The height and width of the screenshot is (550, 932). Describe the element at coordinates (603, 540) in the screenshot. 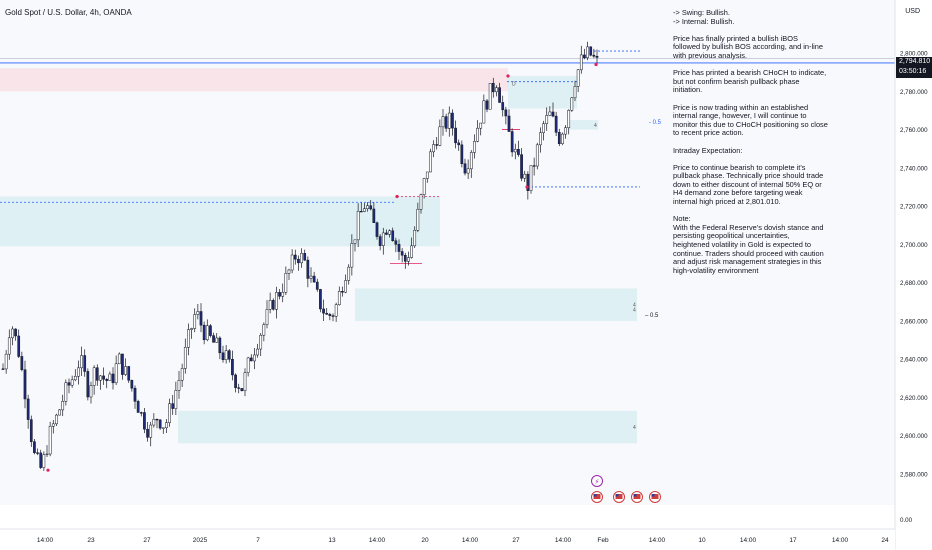

I see `x-tick-label: Feb` at that location.